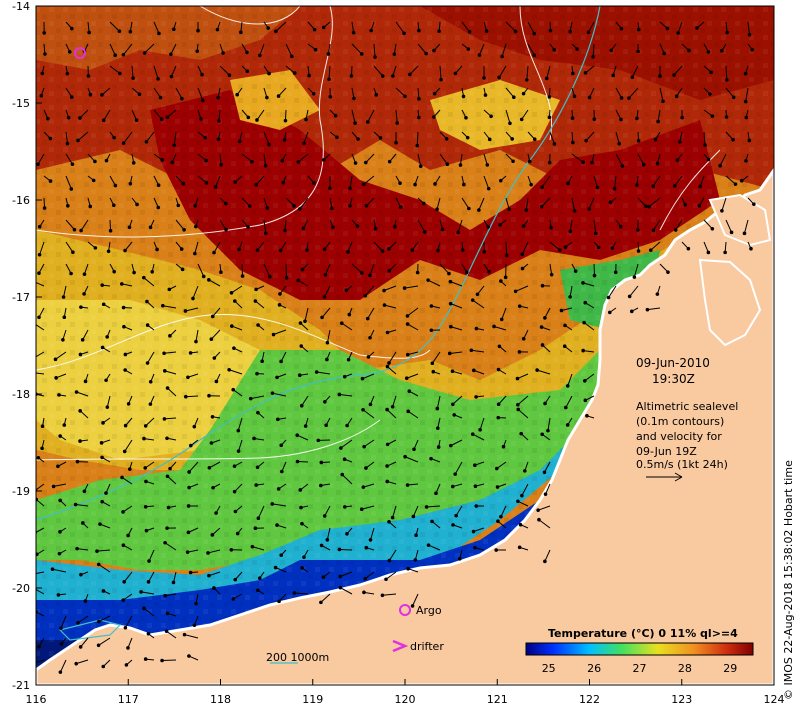 Image resolution: width=800 pixels, height=710 pixels. What do you see at coordinates (21, 297) in the screenshot?
I see `y-tick-label: -17` at bounding box center [21, 297].